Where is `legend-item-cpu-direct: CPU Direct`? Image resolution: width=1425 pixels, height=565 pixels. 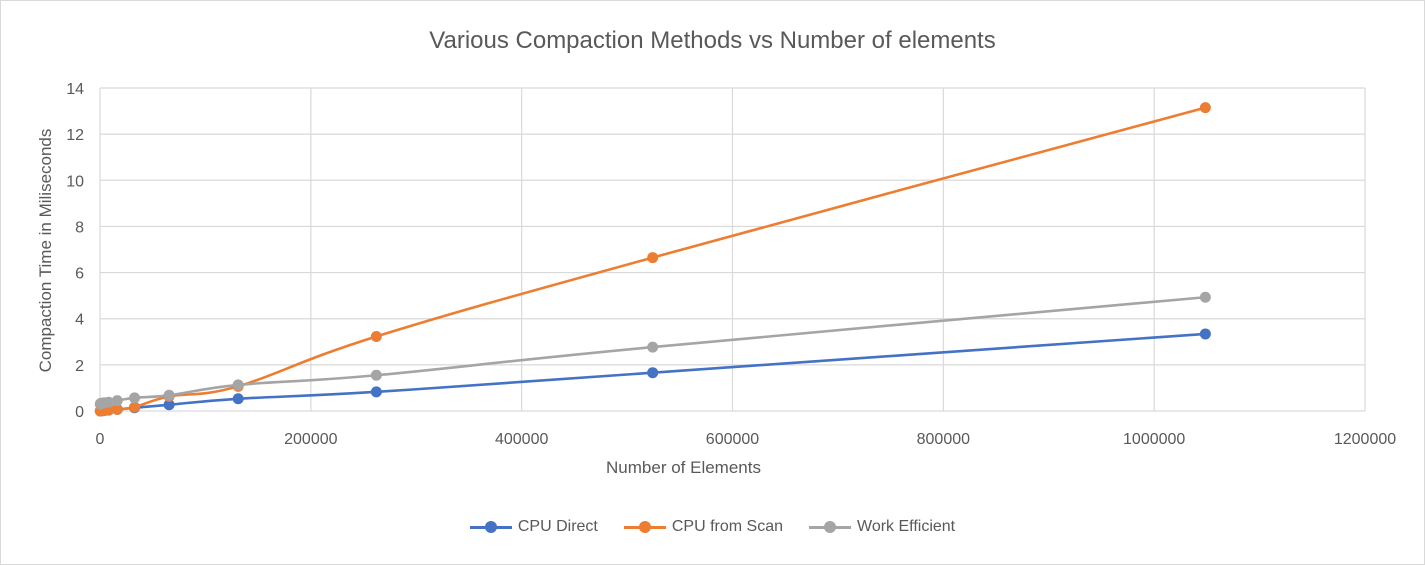 legend-item-cpu-direct: CPU Direct is located at coordinates (533, 527).